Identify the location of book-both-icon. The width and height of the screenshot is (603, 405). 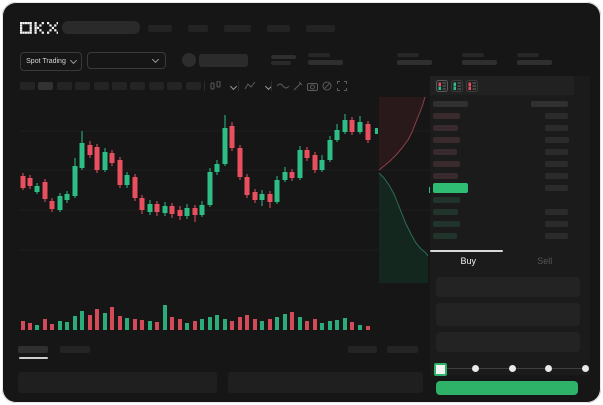
(442, 86).